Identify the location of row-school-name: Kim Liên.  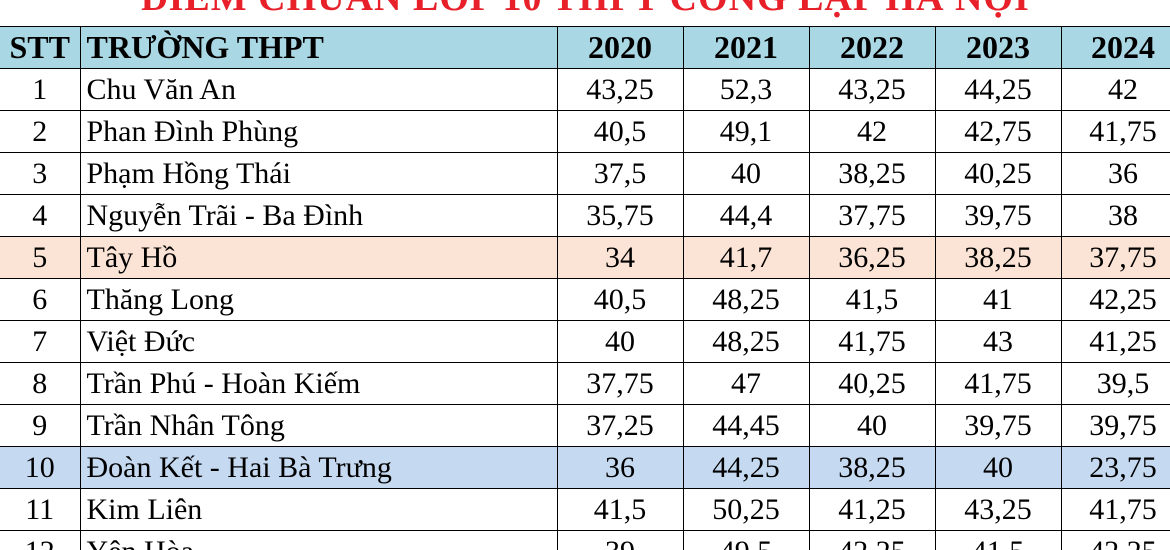
(318, 509).